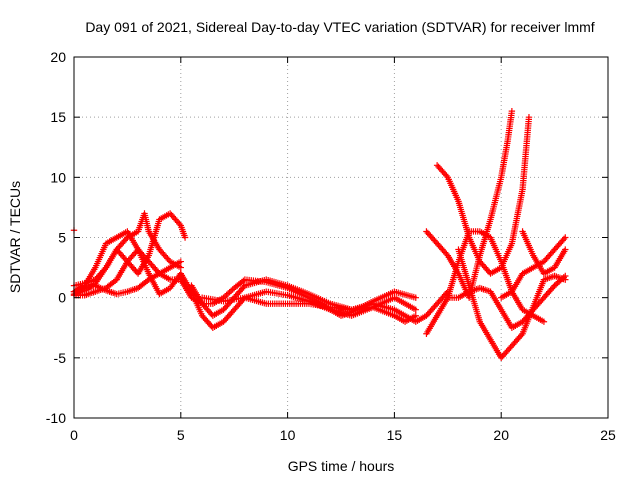  I want to click on y-axis-label: SDTVAR / TECUs, so click(15, 237).